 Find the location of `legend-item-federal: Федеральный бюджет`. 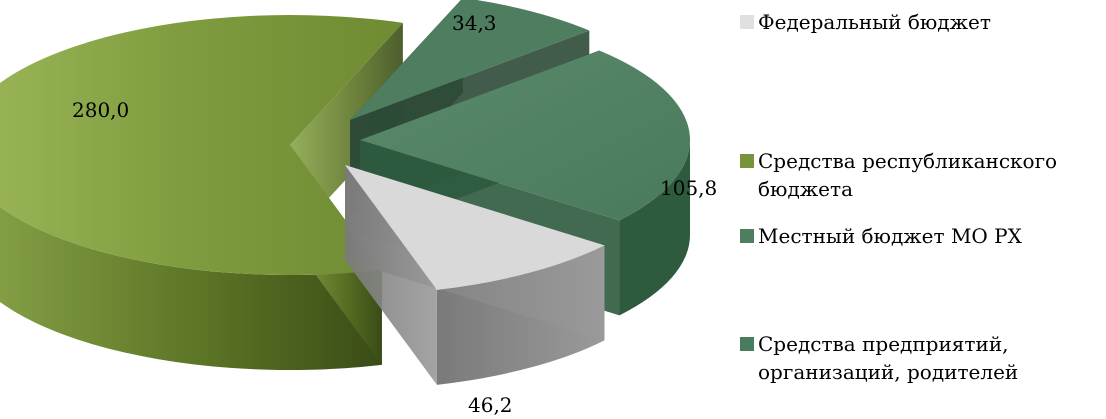

legend-item-federal: Федеральный бюджет is located at coordinates (919, 22).